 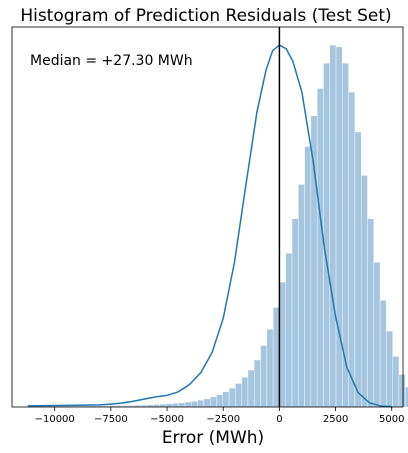 What do you see at coordinates (55, 419) in the screenshot?
I see `x-tick-label: −10000` at bounding box center [55, 419].